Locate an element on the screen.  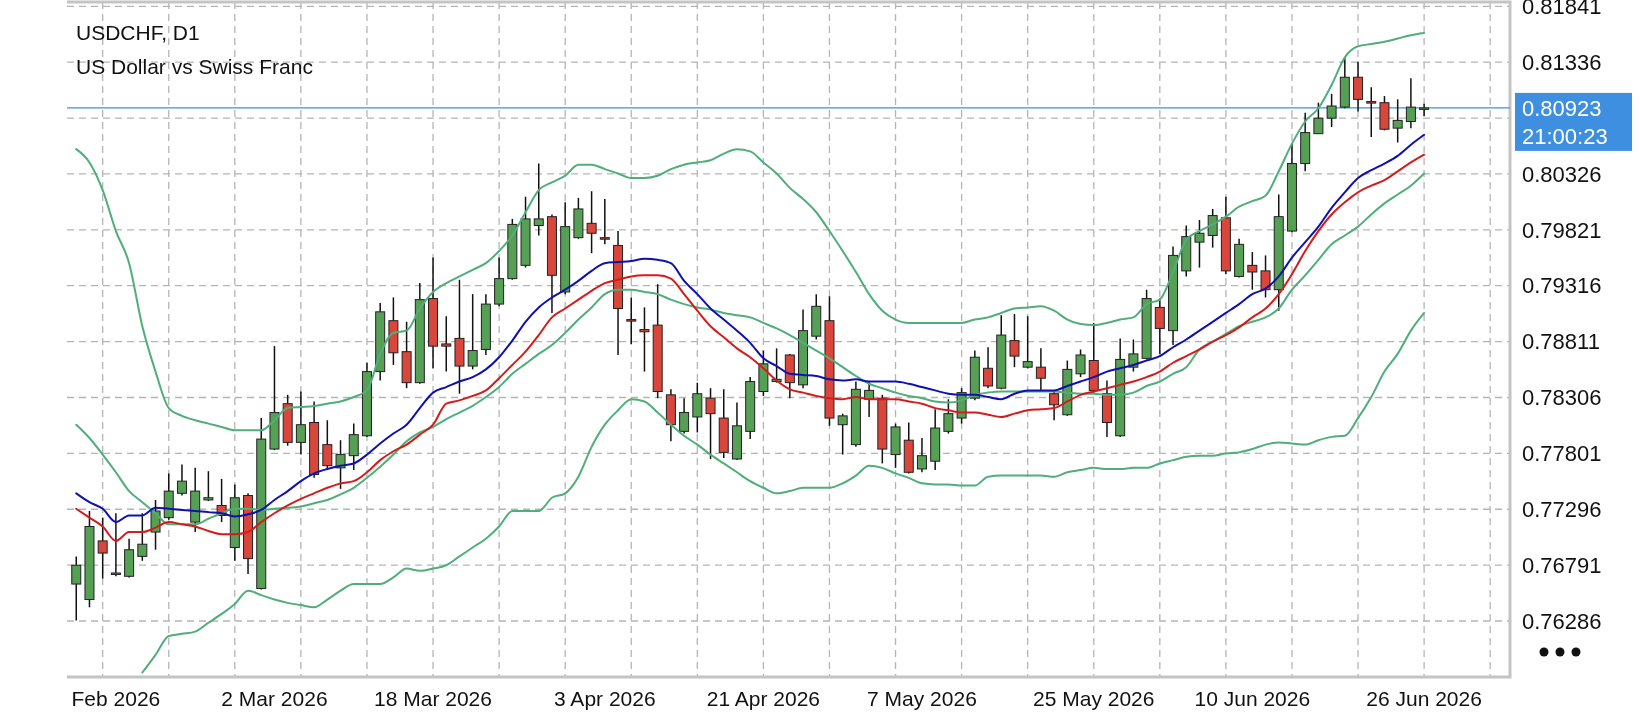
x-tick-label: 10 Jun 2026 is located at coordinates (1252, 698).